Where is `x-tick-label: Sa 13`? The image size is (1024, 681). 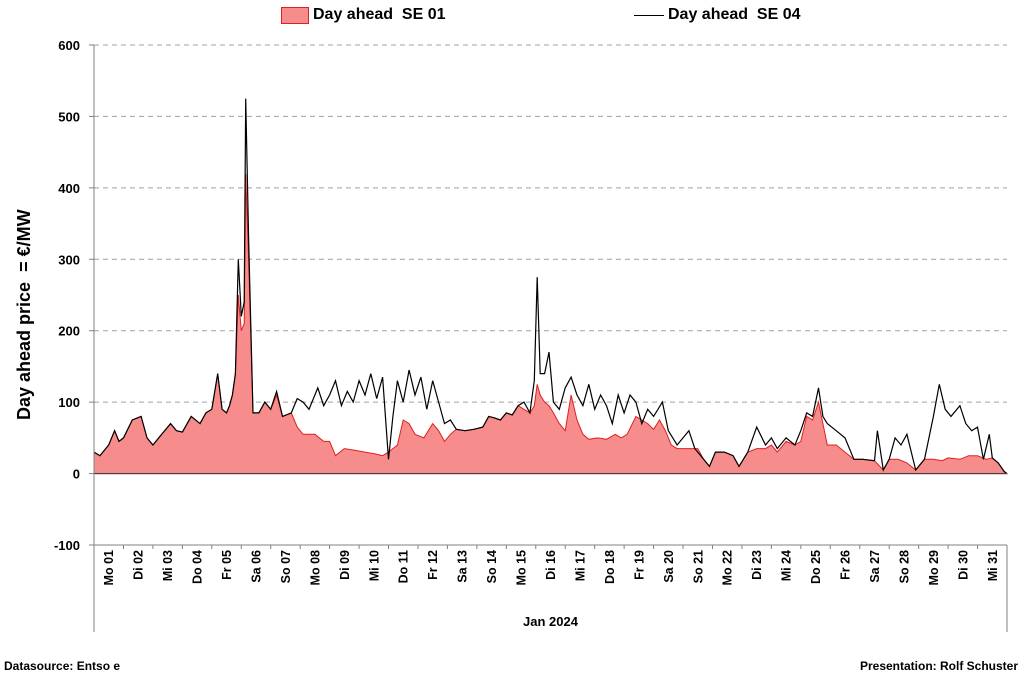 x-tick-label: Sa 13 is located at coordinates (463, 566).